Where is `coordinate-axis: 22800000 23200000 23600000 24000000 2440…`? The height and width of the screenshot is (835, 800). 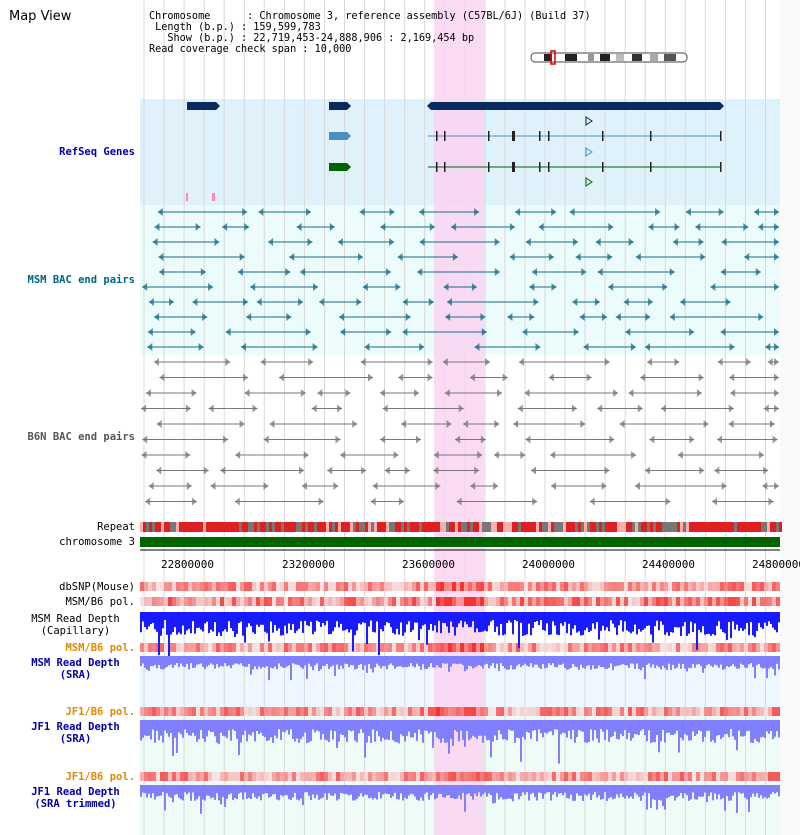
coordinate-axis: 22800000 23200000 23600000 24000000 2440… is located at coordinates (470, 560).